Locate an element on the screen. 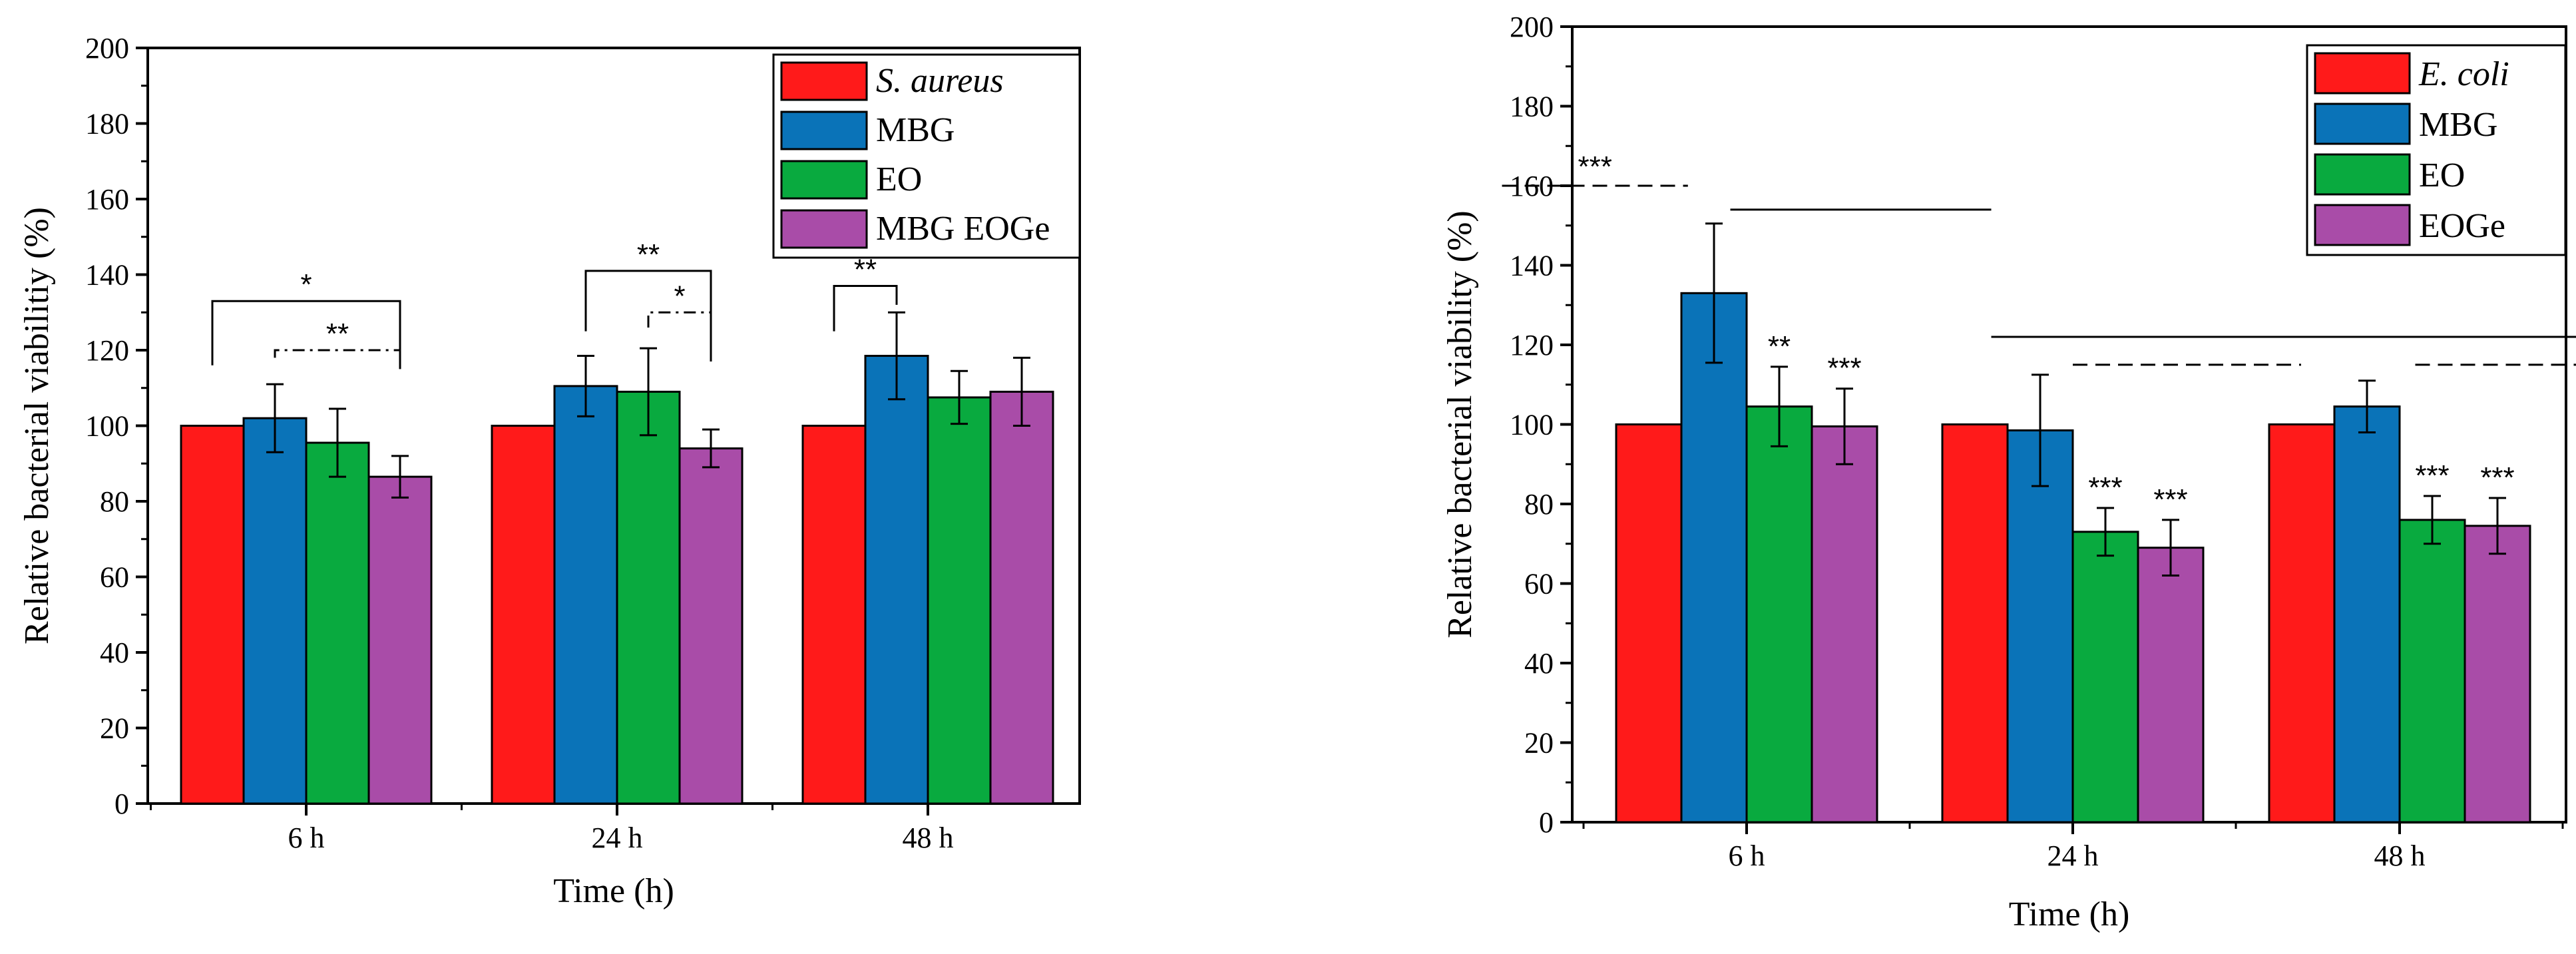 This screenshot has height=954, width=2576. y-axis-title: Relative bacterial viabilitiy (%) is located at coordinates (37, 425).